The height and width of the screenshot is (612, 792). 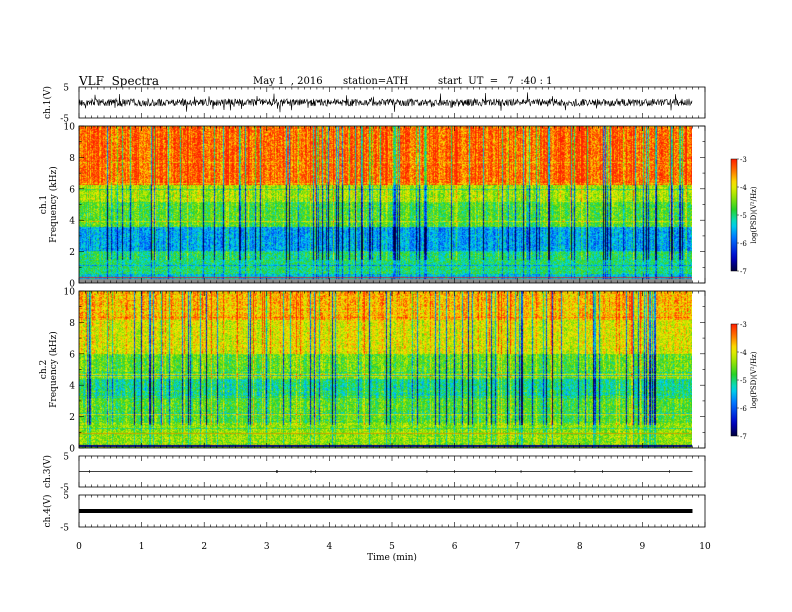 What do you see at coordinates (64, 489) in the screenshot?
I see `ch3-waveform-y-tick-label: -5` at bounding box center [64, 489].